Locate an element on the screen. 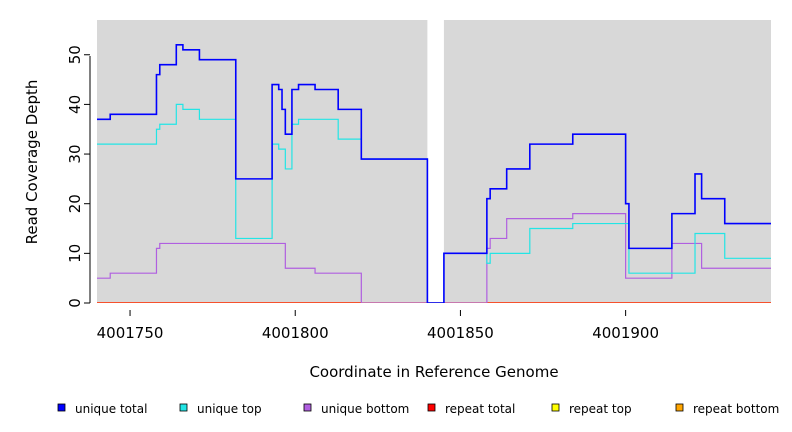  x-axis-ticks: 4001750 4001800 4001850 4001900 is located at coordinates (378, 326).